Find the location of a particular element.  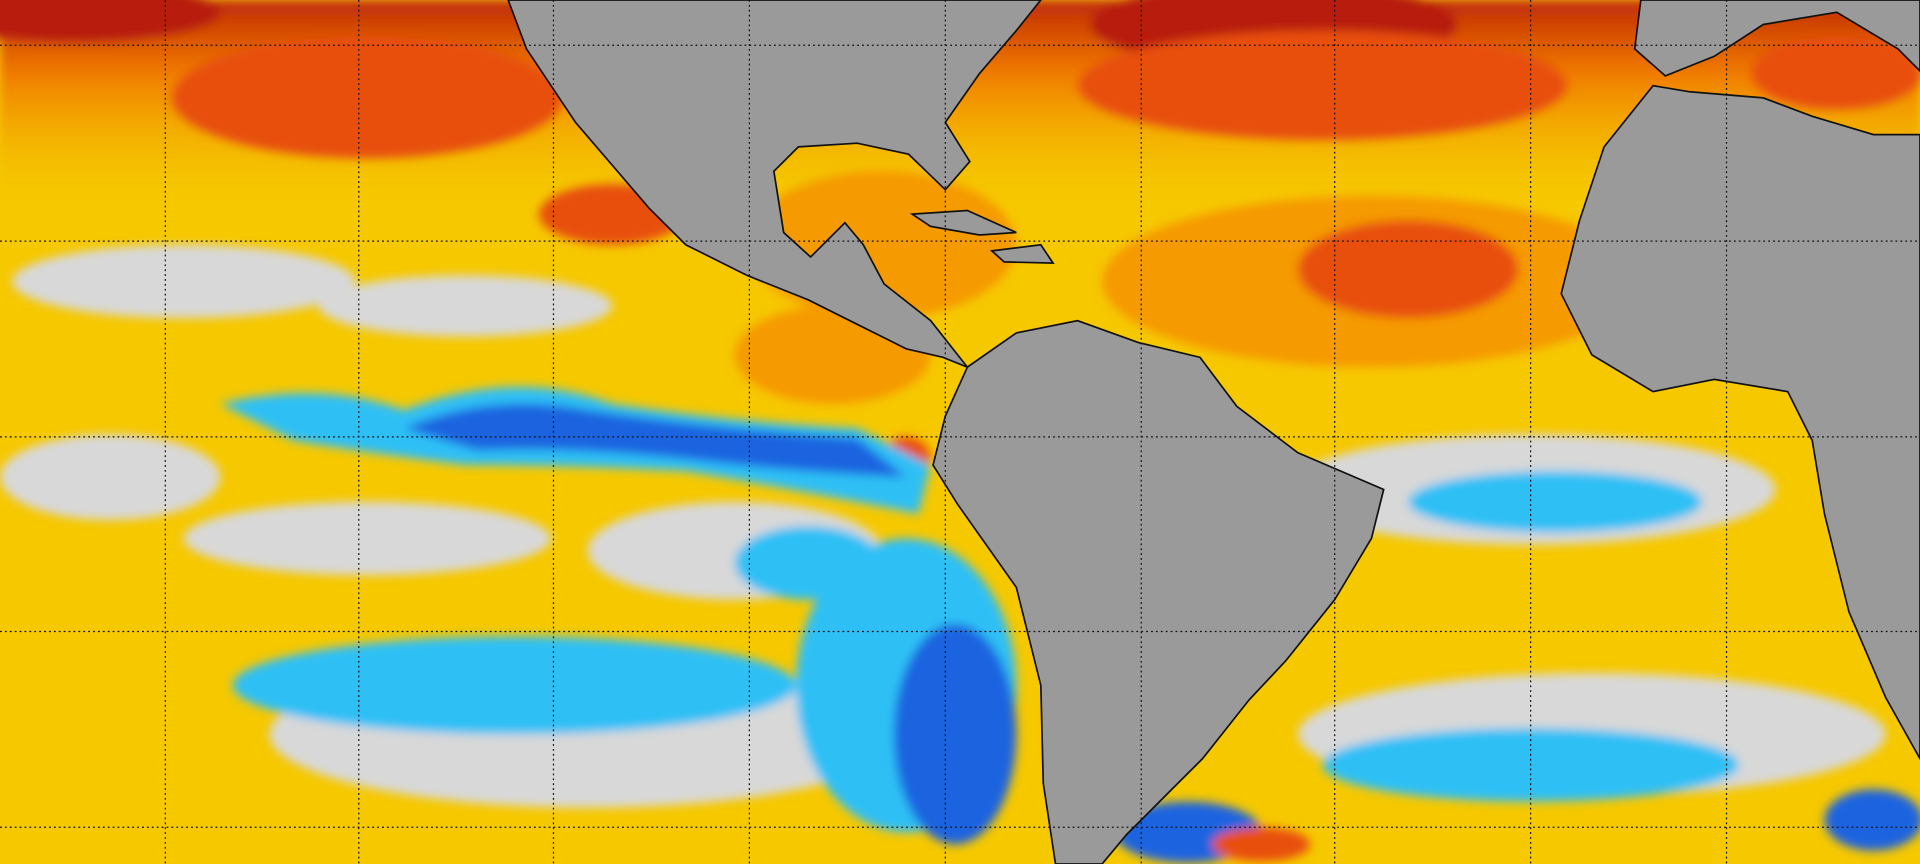

north-america is located at coordinates (774, 185).